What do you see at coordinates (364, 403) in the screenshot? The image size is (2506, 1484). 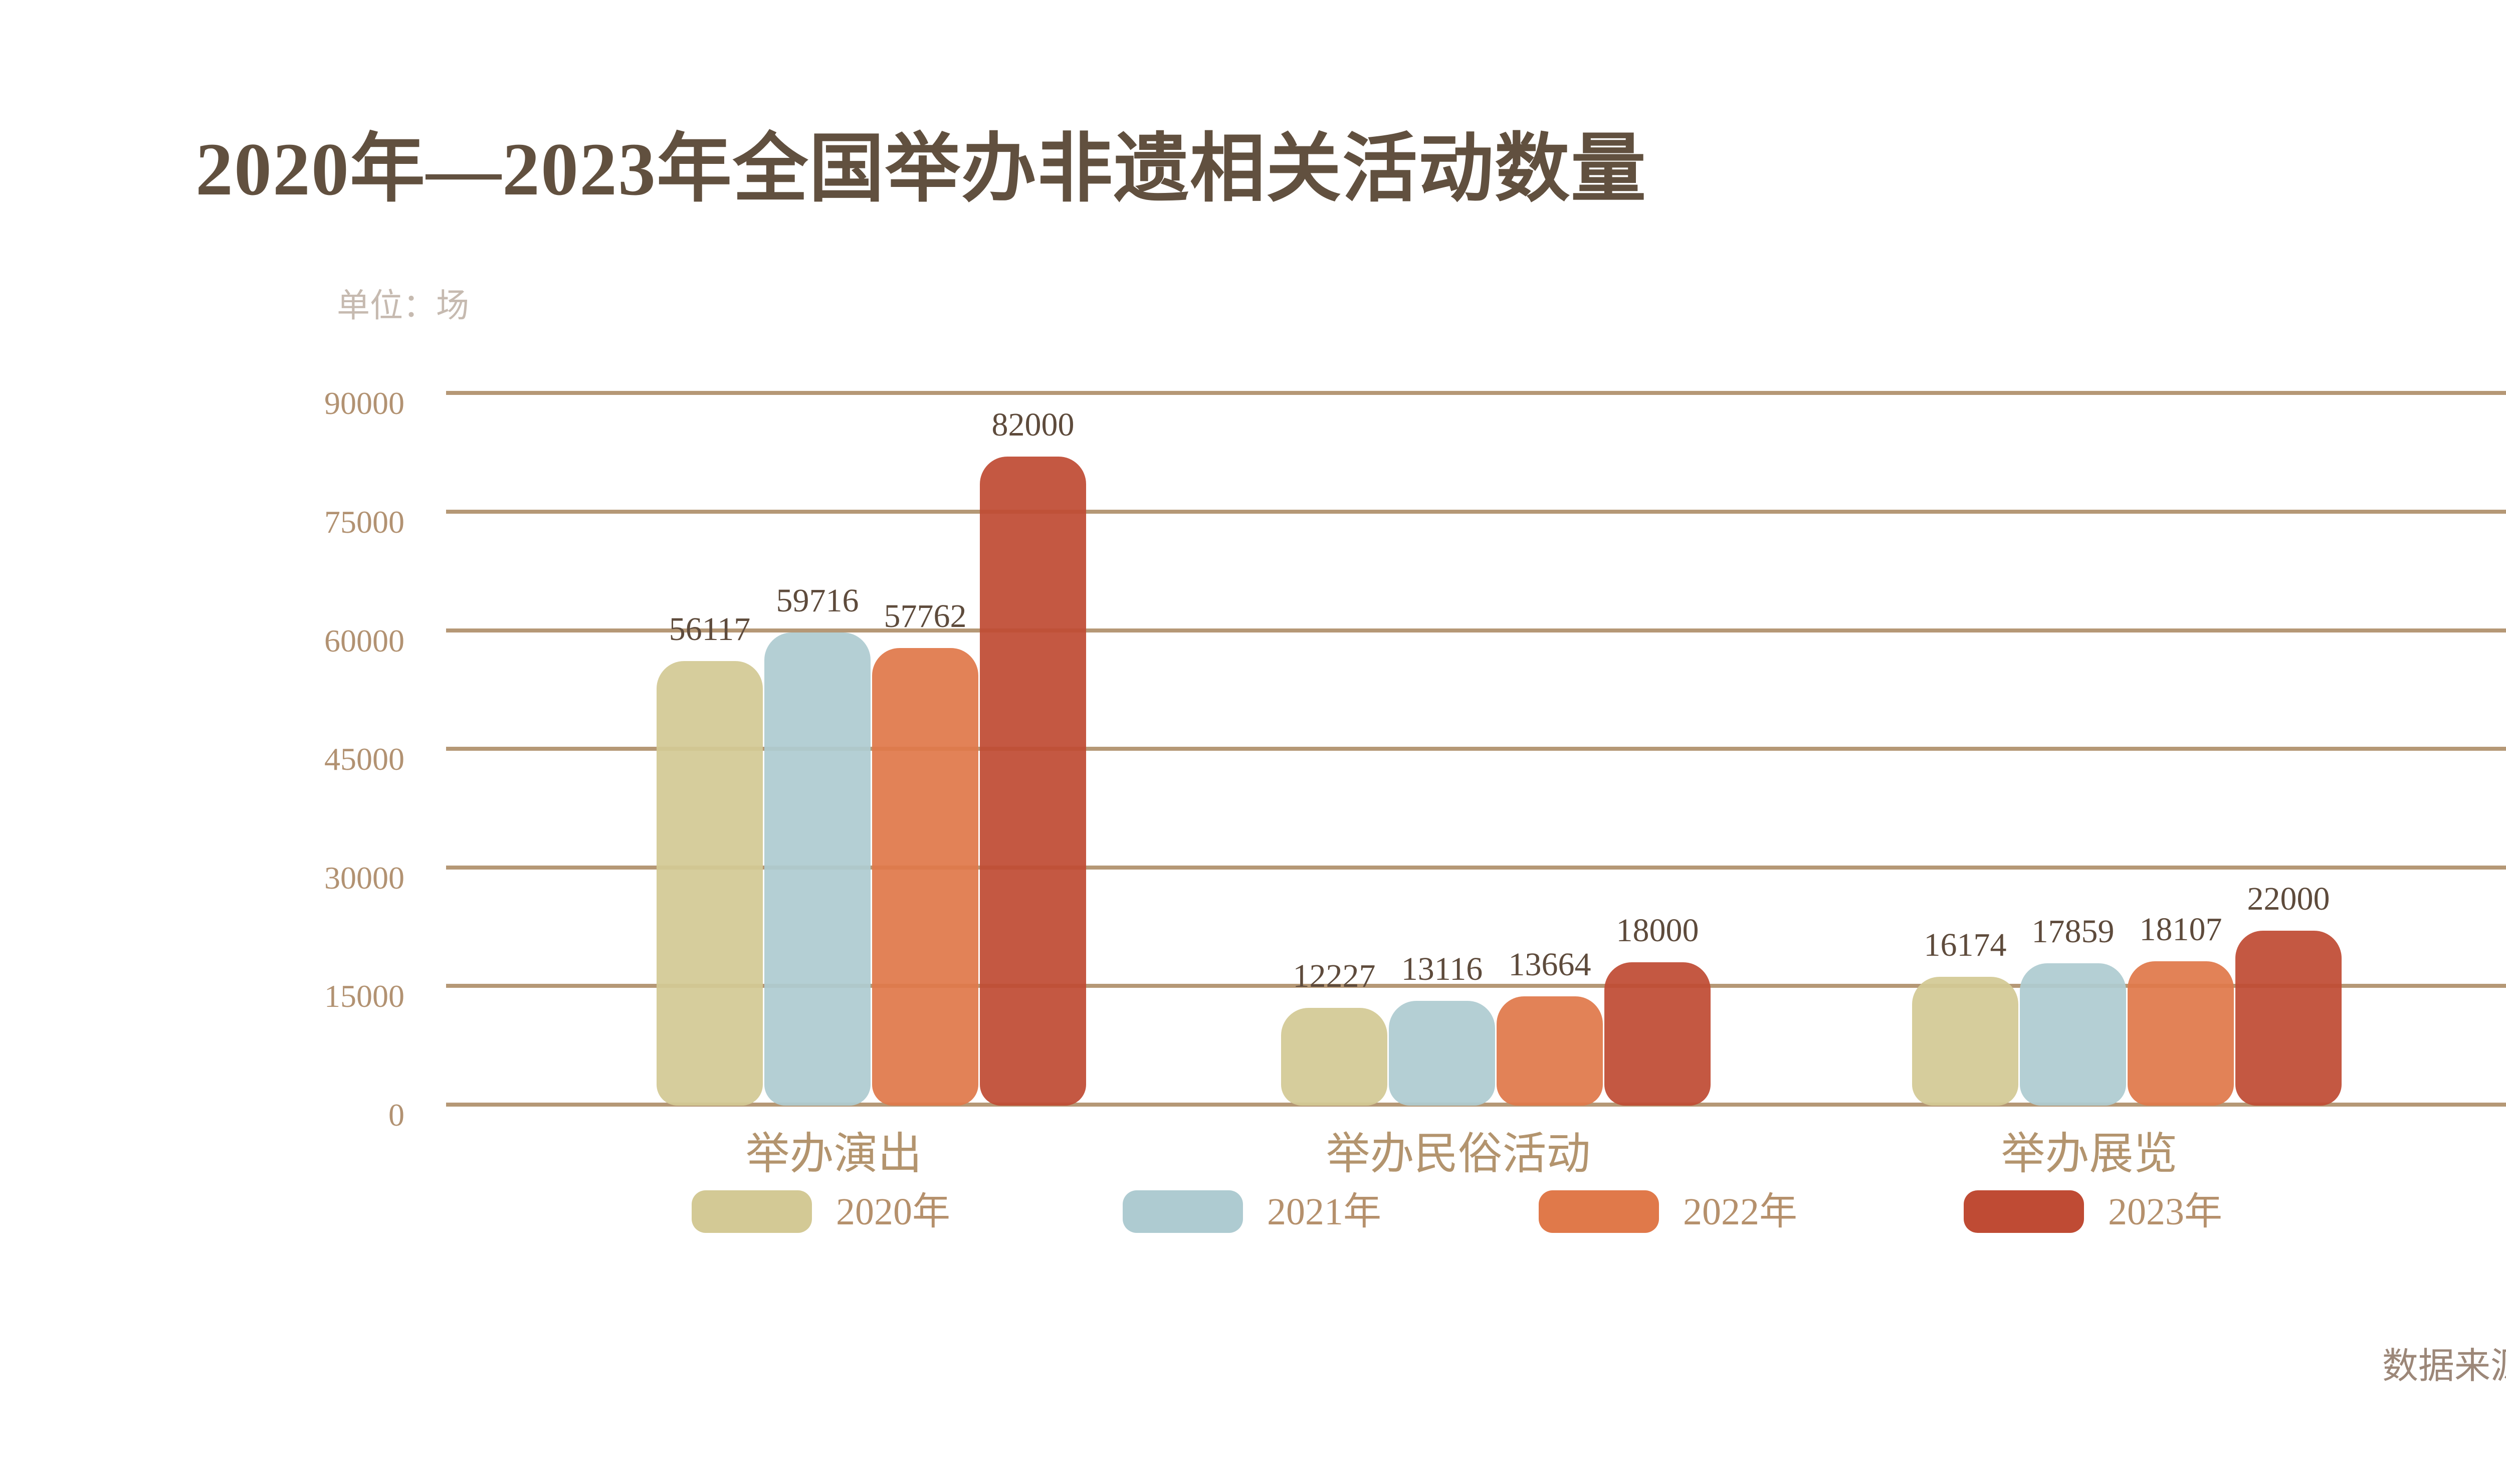 I see `y-tick-label: 90000` at bounding box center [364, 403].